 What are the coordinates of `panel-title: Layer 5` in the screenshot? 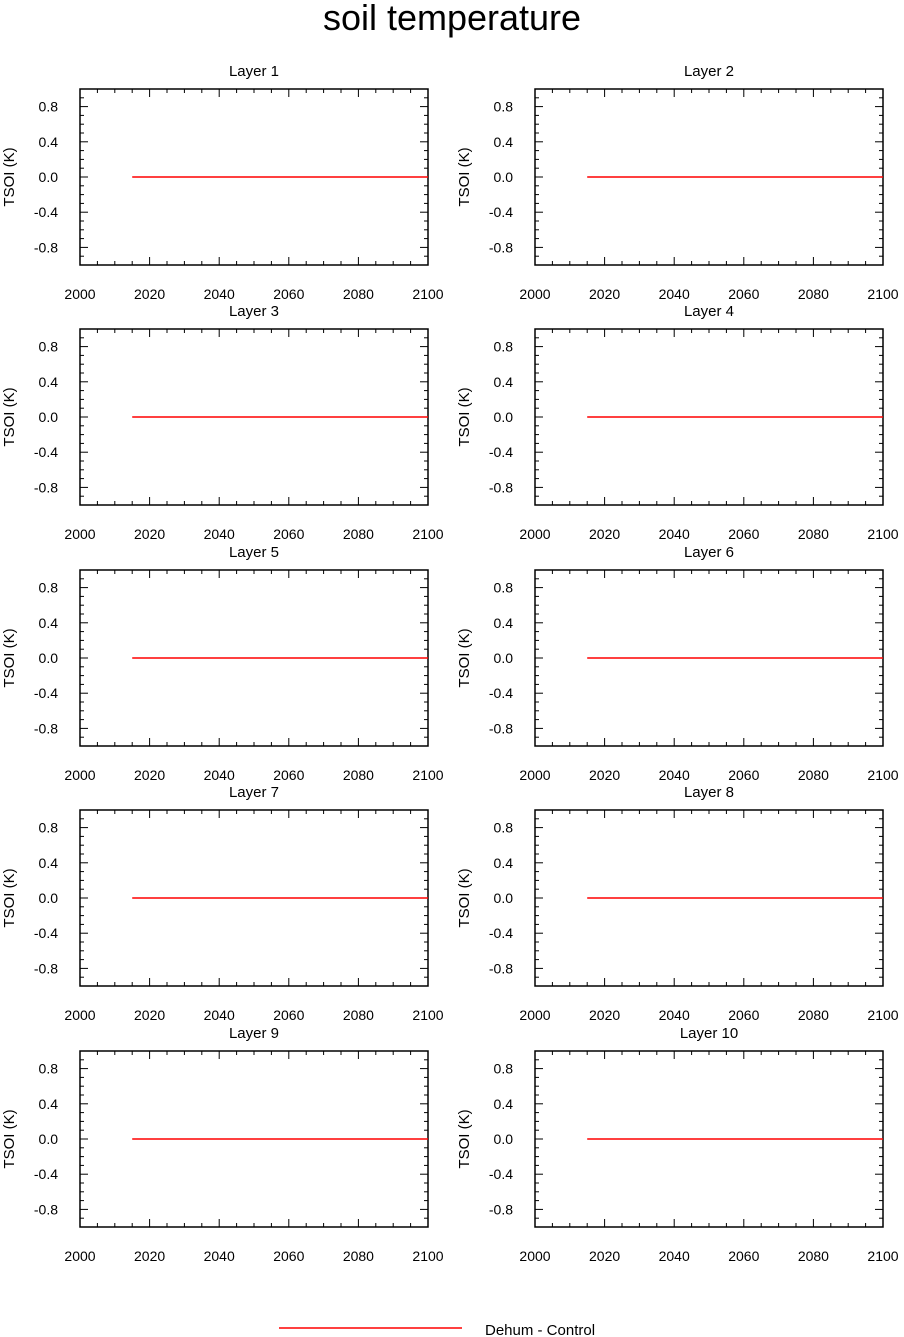 It's located at (254, 552).